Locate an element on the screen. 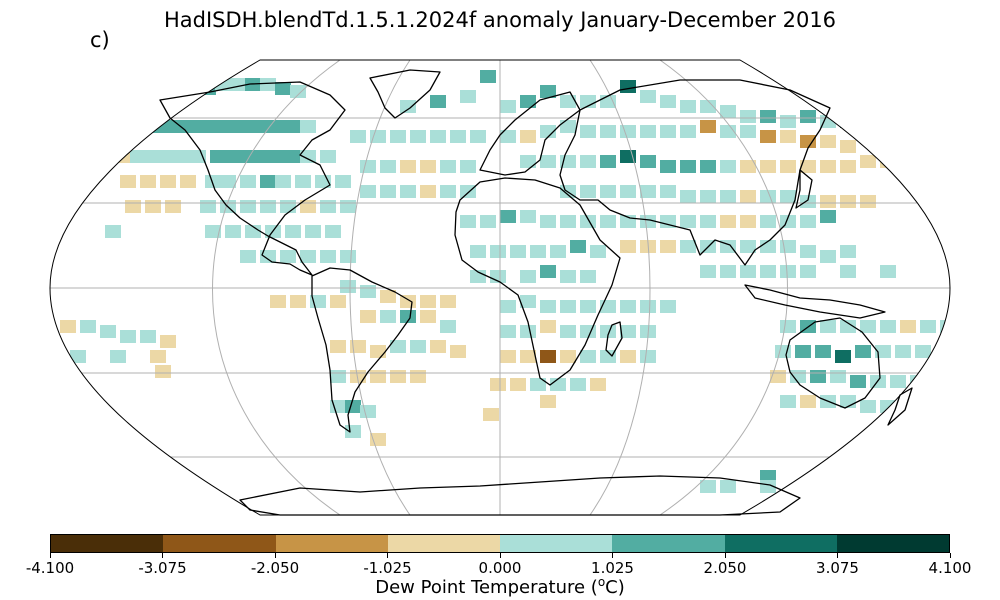 The image size is (1000, 600). colorbar-tick-label: -4.100 is located at coordinates (50, 568).